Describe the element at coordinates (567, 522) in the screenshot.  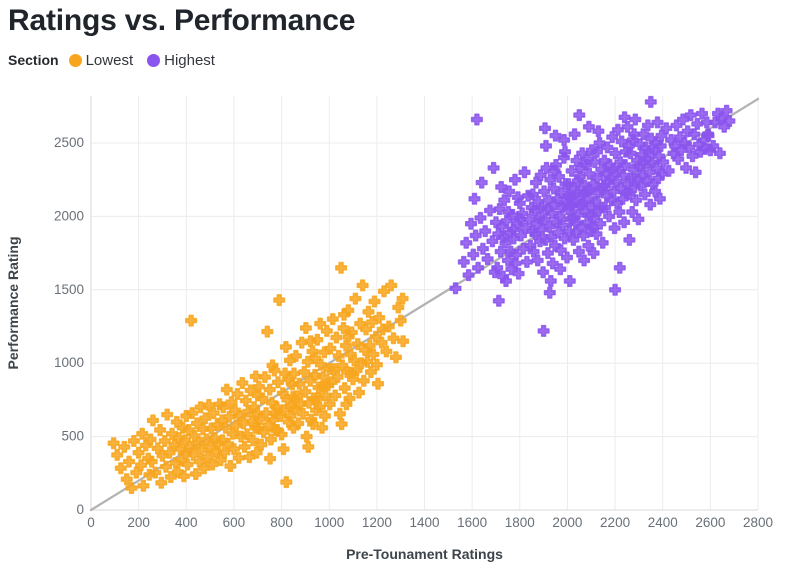
I see `x-tick-label: 2000` at that location.